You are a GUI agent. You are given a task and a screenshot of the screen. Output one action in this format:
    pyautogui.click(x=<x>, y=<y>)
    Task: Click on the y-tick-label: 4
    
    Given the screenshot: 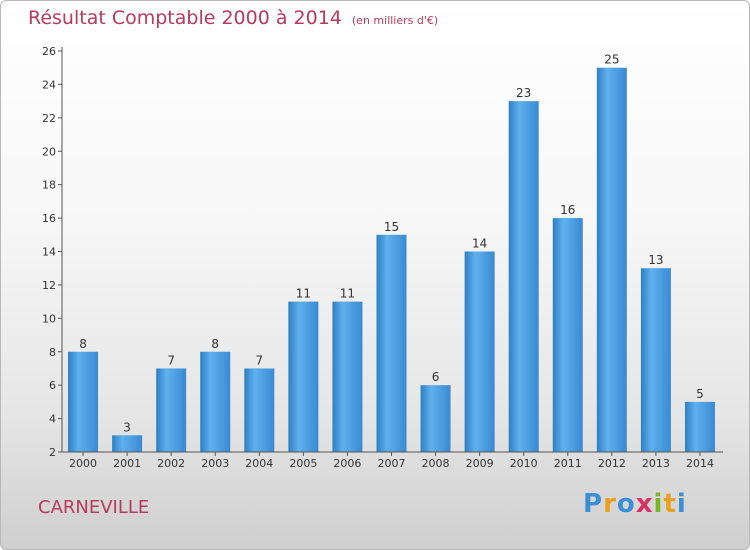 What is the action you would take?
    pyautogui.click(x=52, y=419)
    